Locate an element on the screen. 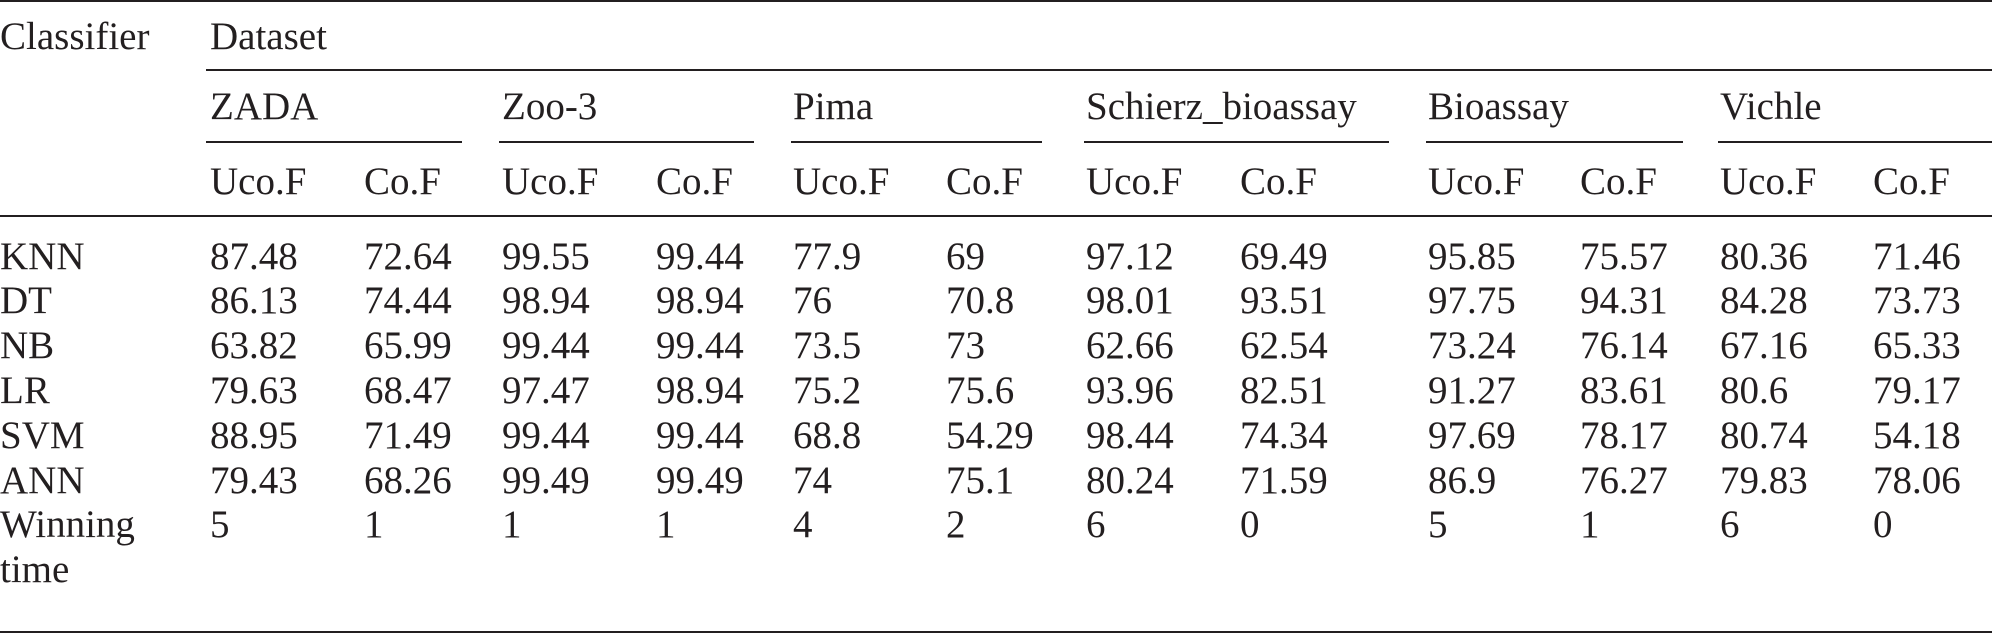 The width and height of the screenshot is (1992, 634). table-cell: 93.51 is located at coordinates (1284, 300).